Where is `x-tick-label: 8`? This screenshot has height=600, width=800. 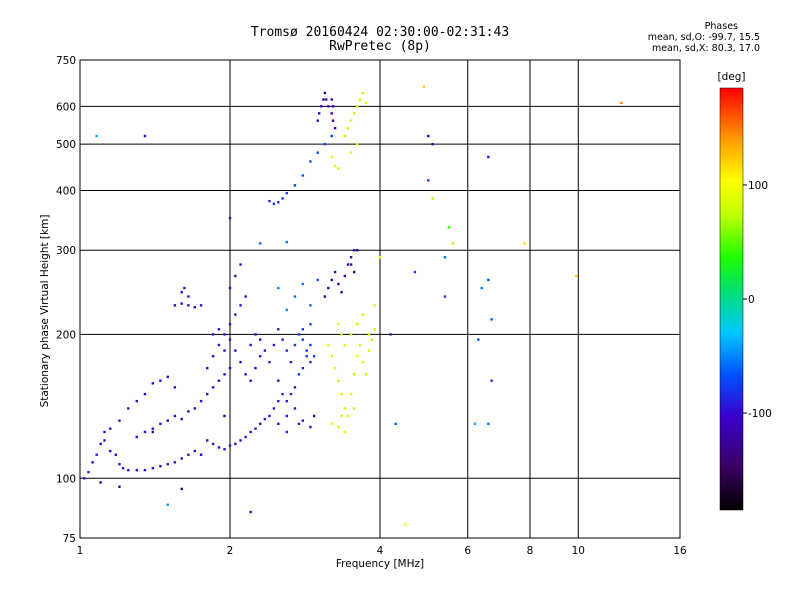
x-tick-label: 8 is located at coordinates (530, 551).